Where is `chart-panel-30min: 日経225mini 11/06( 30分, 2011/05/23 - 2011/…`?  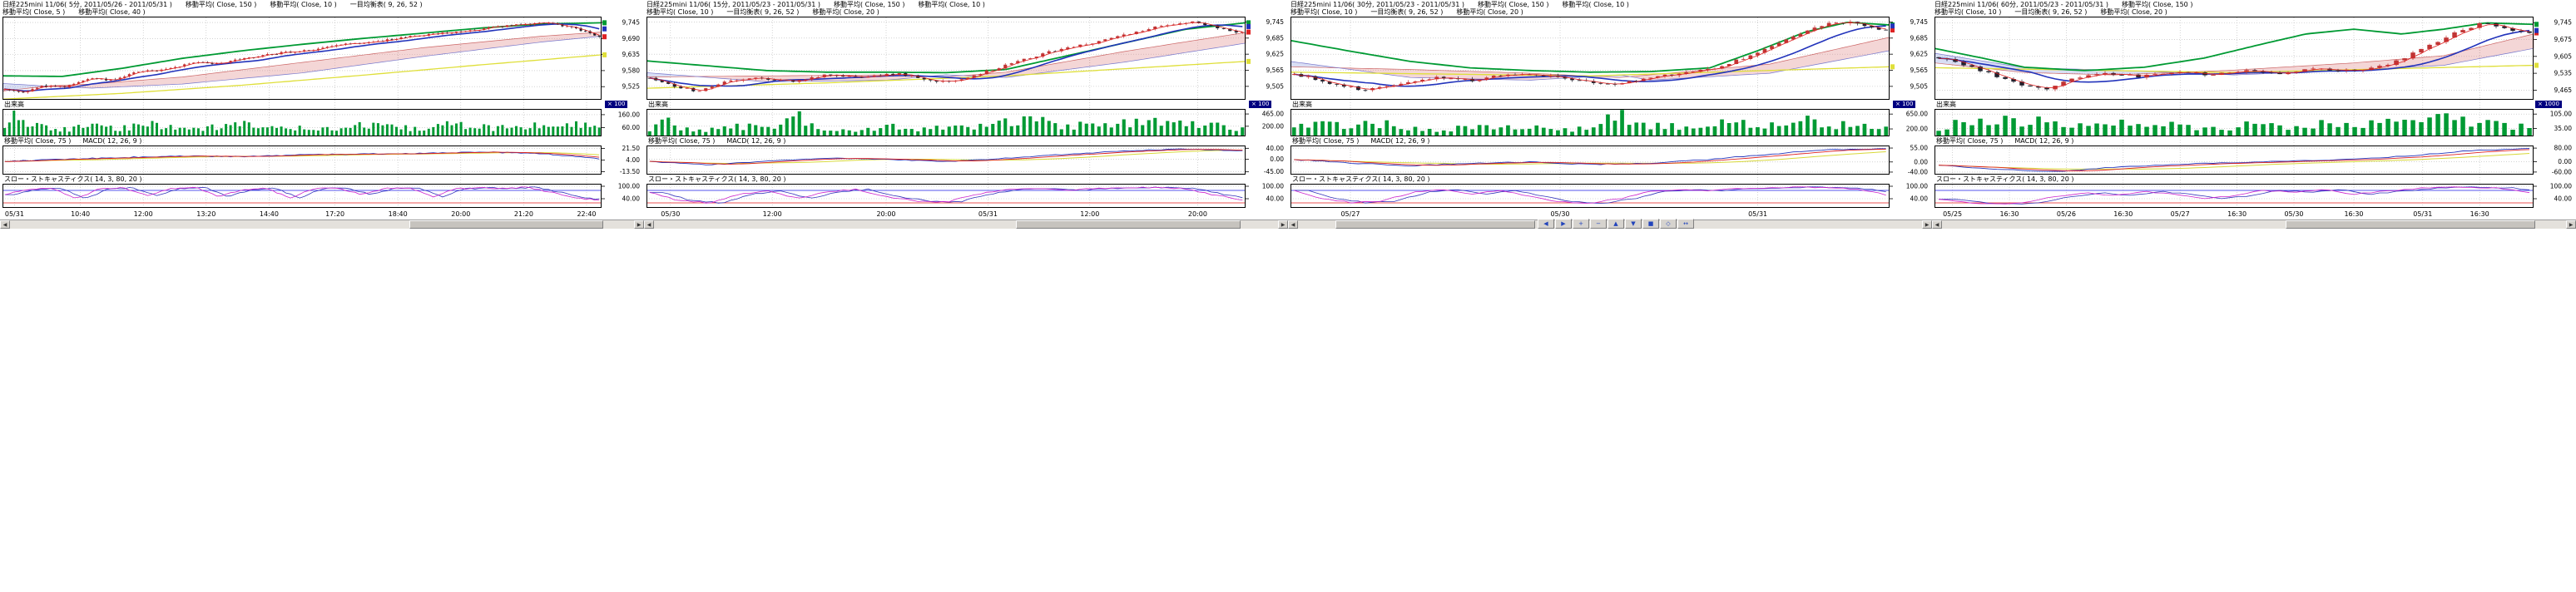 chart-panel-30min: 日経225mini 11/06( 30分, 2011/05/23 - 2011/… is located at coordinates (1610, 114).